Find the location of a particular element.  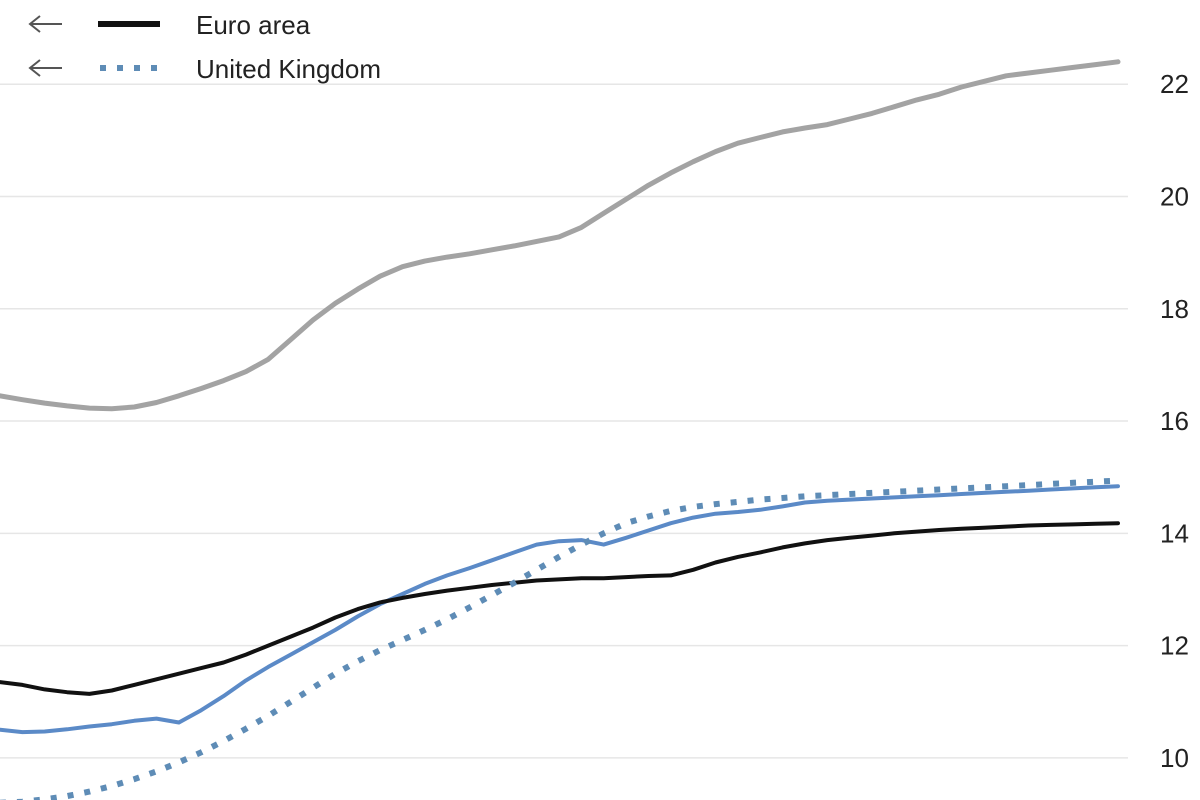

legend-entry-euro-area: Euro area is located at coordinates (169, 25).